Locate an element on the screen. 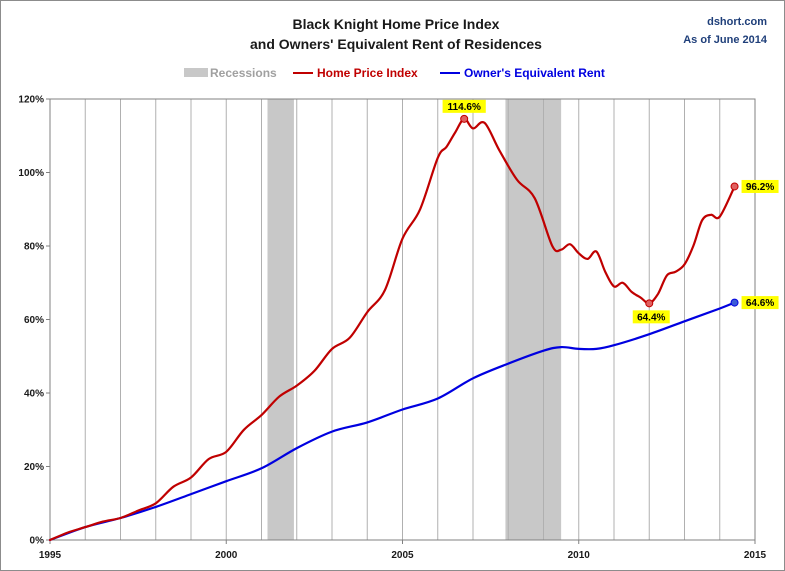 The height and width of the screenshot is (571, 785). x-tick-label-2005: 2005 is located at coordinates (402, 555).